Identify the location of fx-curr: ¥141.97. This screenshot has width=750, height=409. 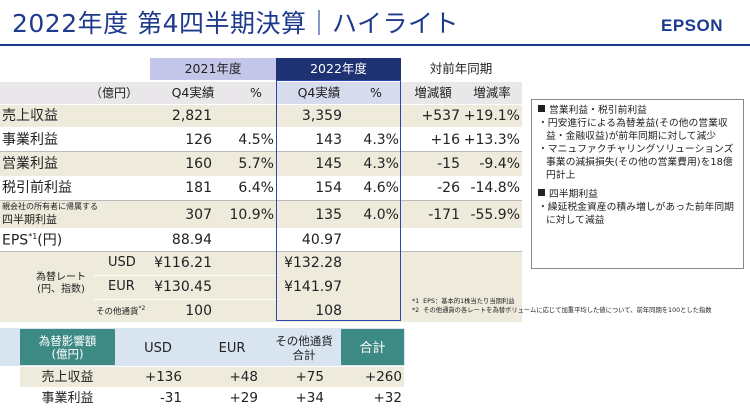
(313, 287).